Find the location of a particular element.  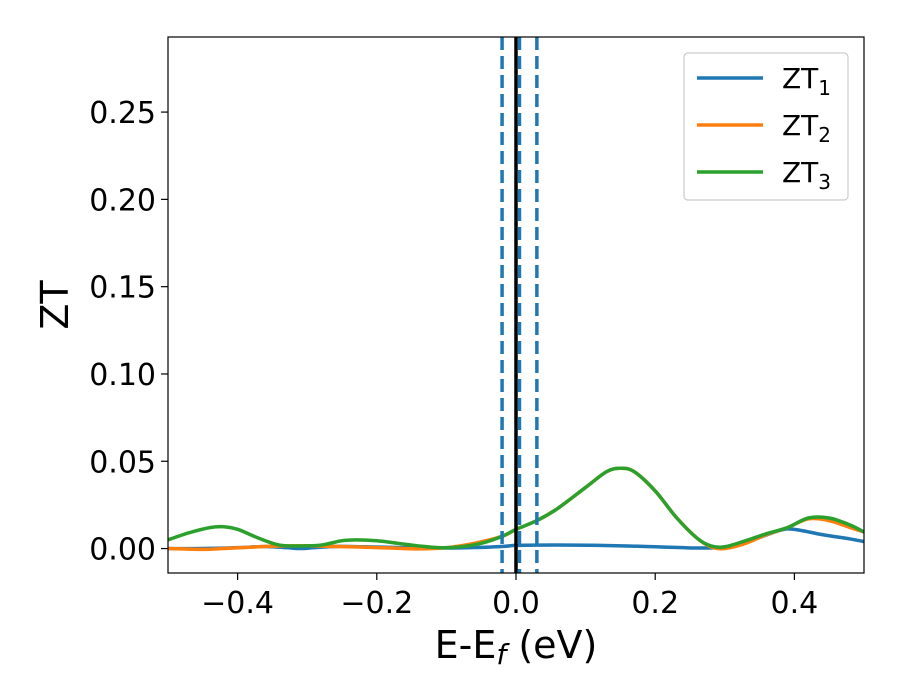

x-tick-label: −0.4 is located at coordinates (237, 603).